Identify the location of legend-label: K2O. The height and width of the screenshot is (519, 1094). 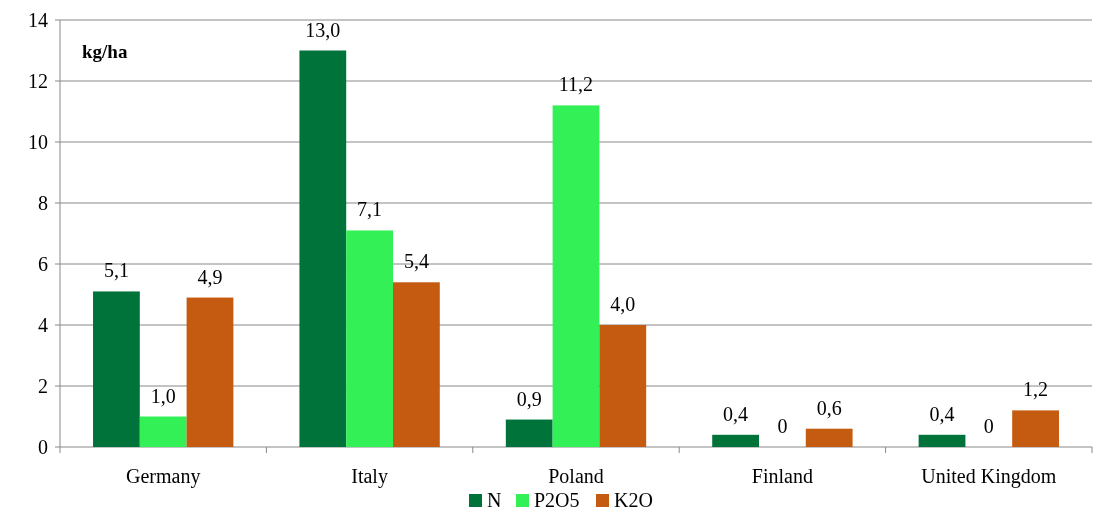
(633, 500).